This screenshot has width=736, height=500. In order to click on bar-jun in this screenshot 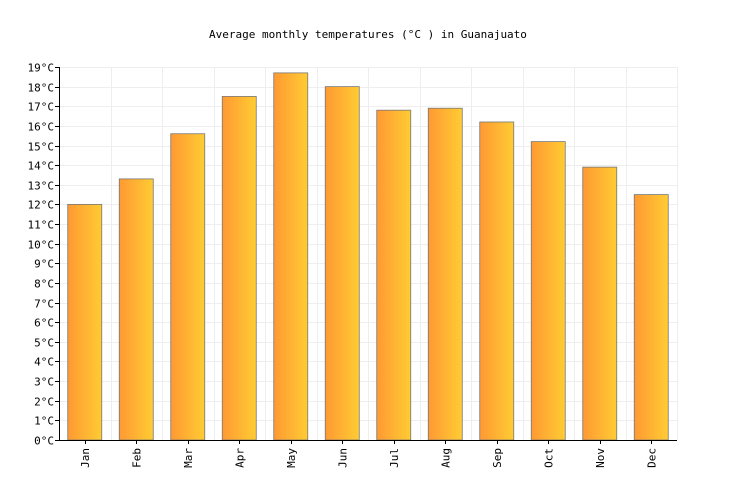, I will do `click(342, 263)`.